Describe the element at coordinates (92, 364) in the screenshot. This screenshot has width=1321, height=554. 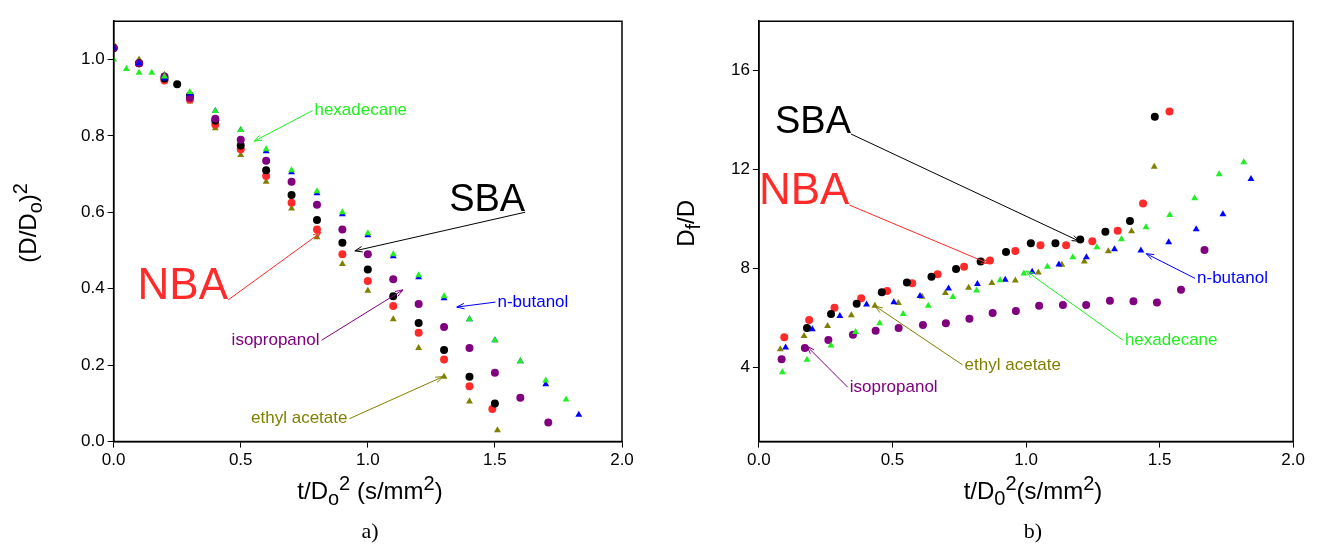
I see `y-tick-label: 0.2` at that location.